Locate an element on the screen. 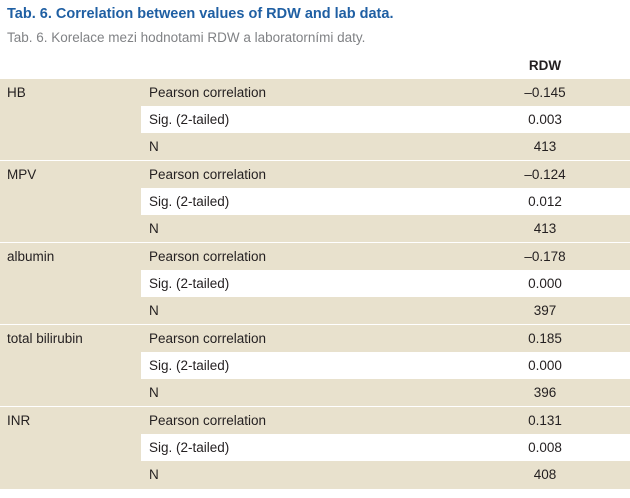 This screenshot has height=498, width=630. column-header-rdw: RDW is located at coordinates (545, 65).